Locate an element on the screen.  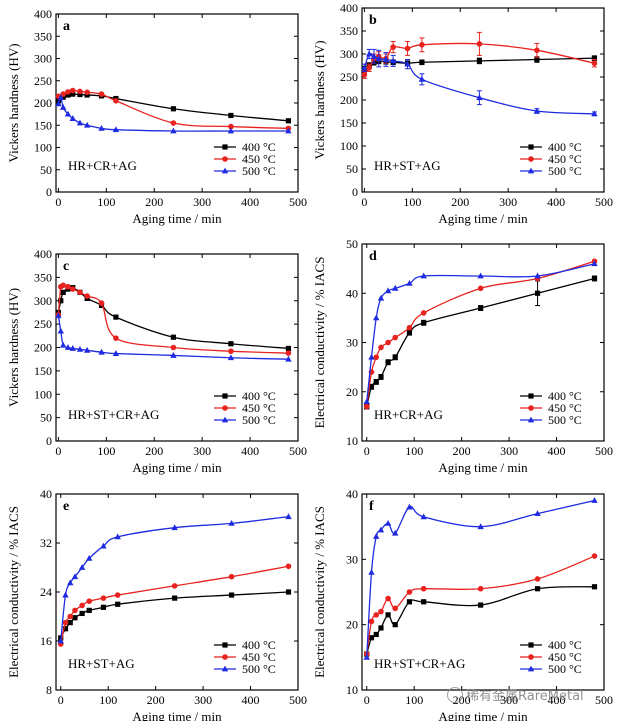
y-tick-label: 0 is located at coordinates (49, 192).